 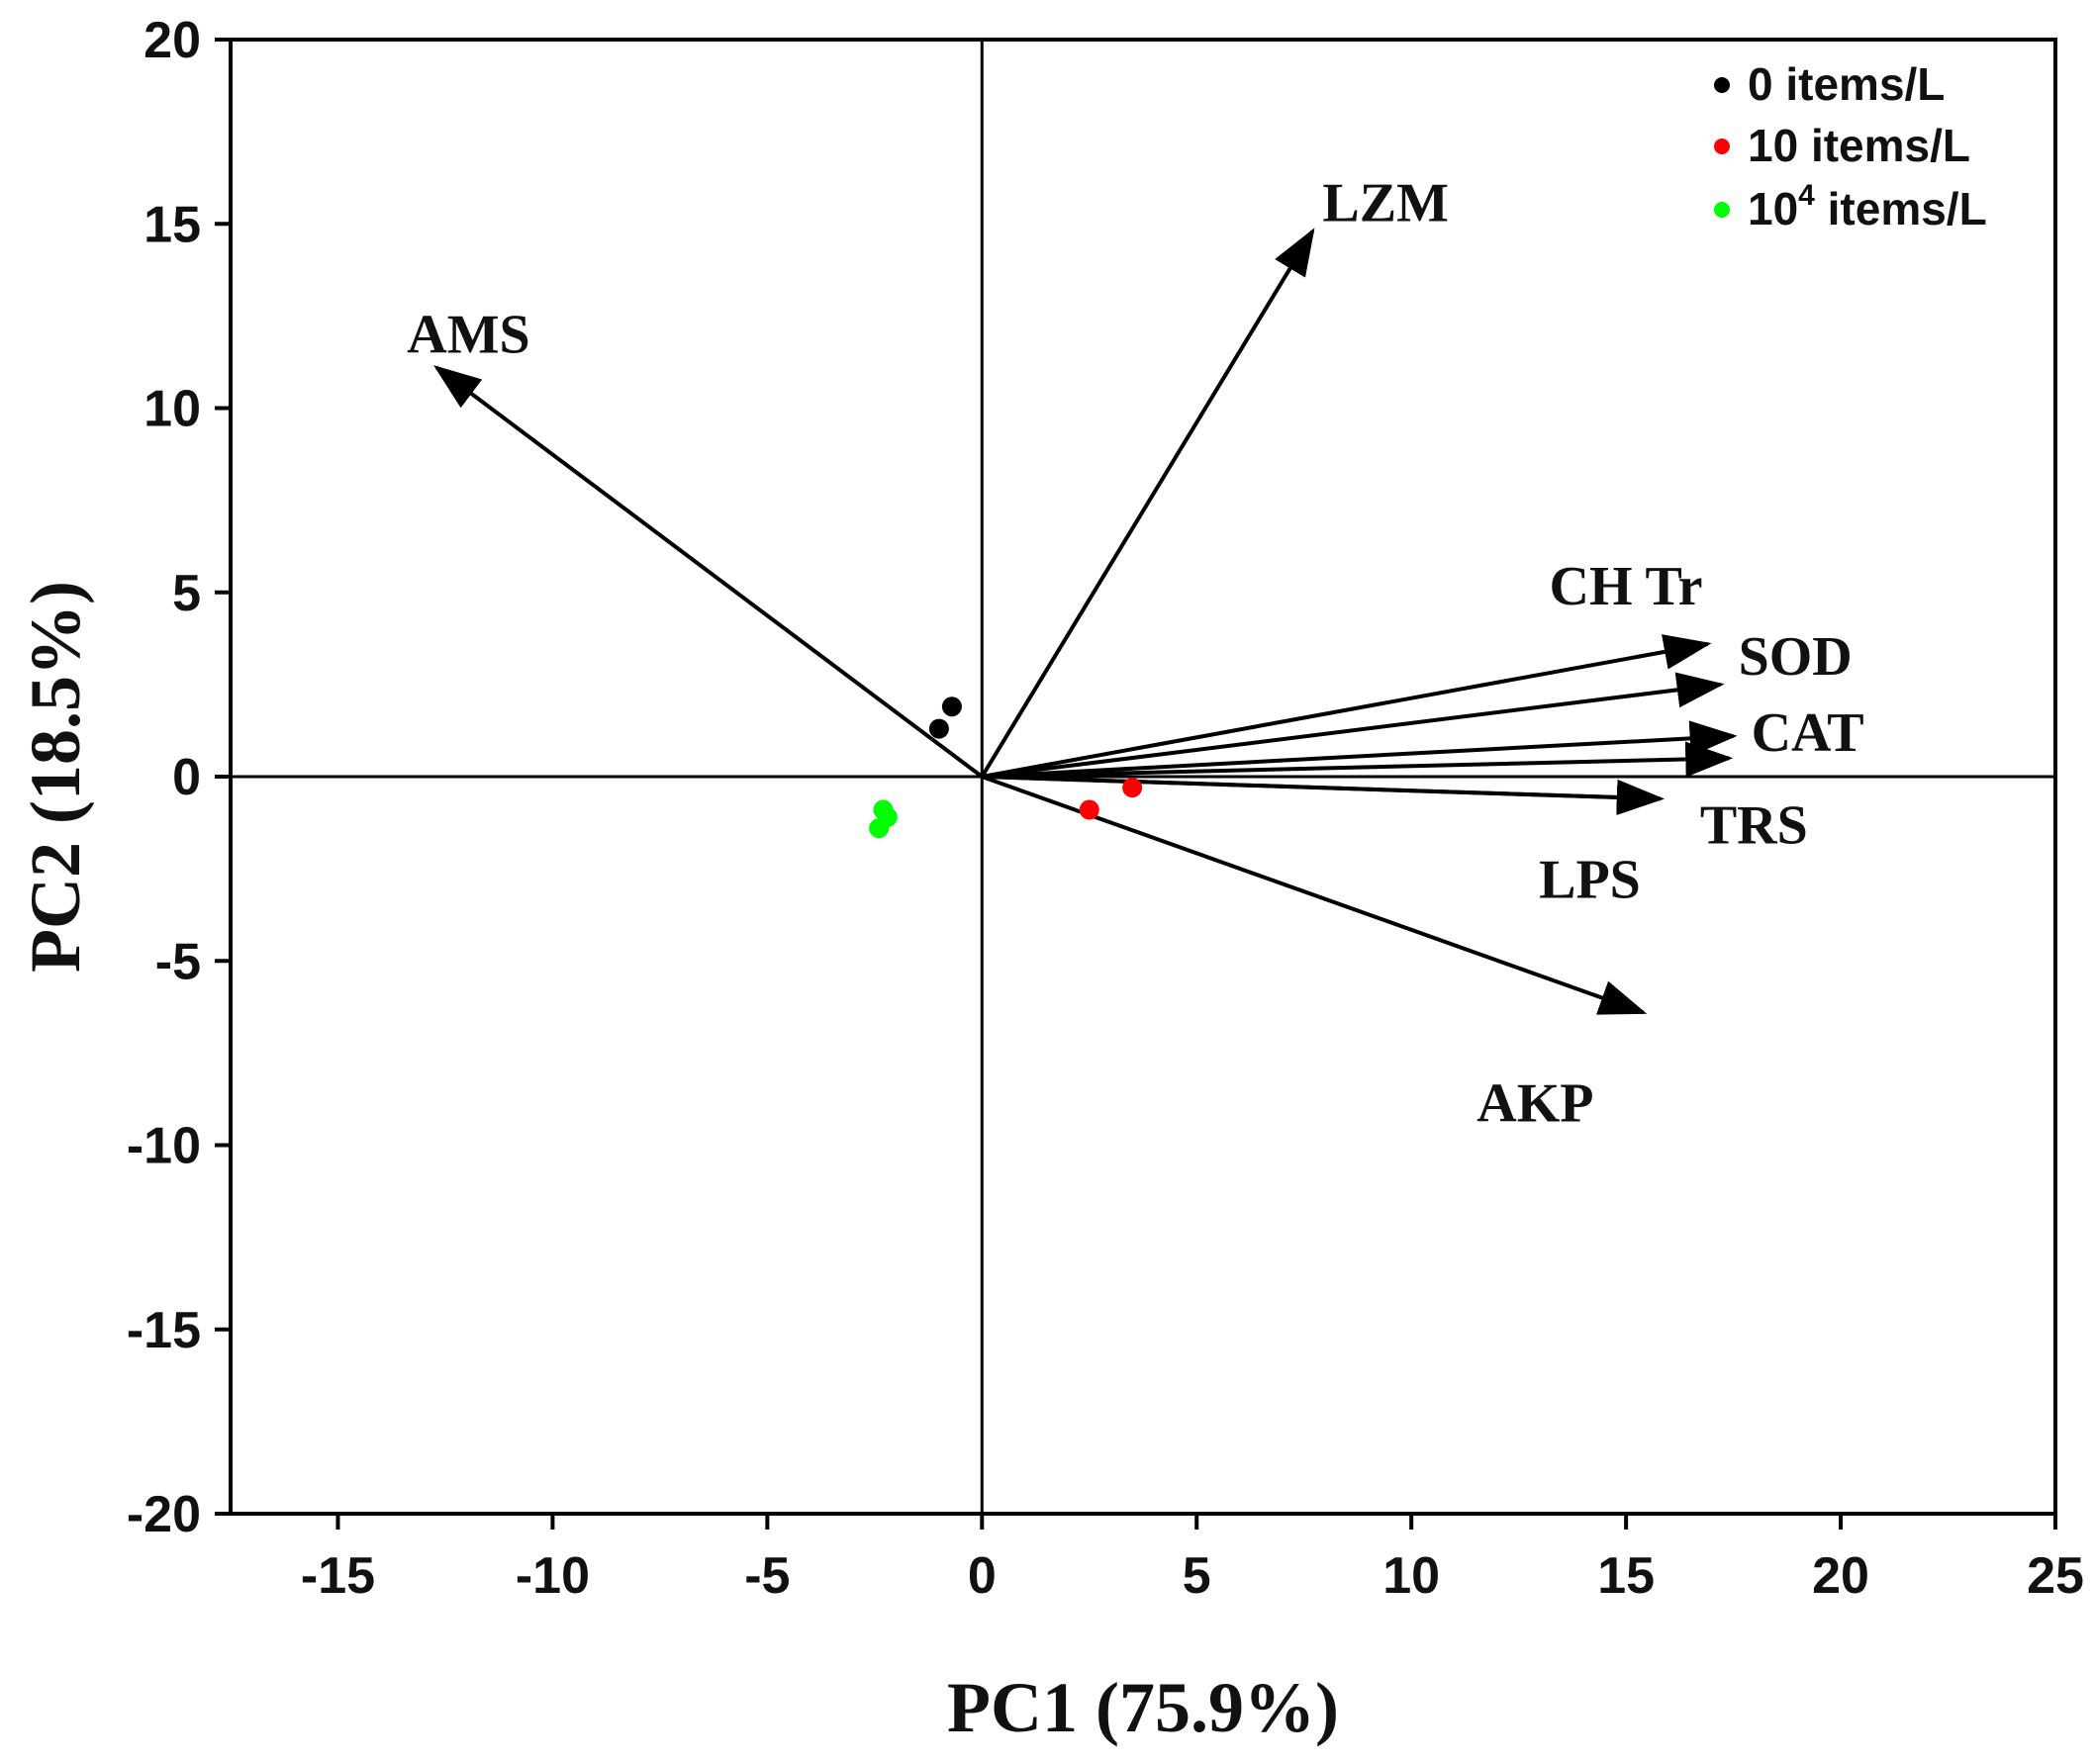 I want to click on loading-arrow-sod, so click(x=1353, y=725).